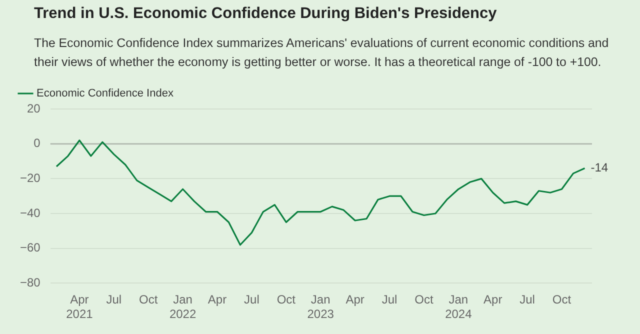  What do you see at coordinates (320, 307) in the screenshot?
I see `x-tick-label: Jan 2023` at bounding box center [320, 307].